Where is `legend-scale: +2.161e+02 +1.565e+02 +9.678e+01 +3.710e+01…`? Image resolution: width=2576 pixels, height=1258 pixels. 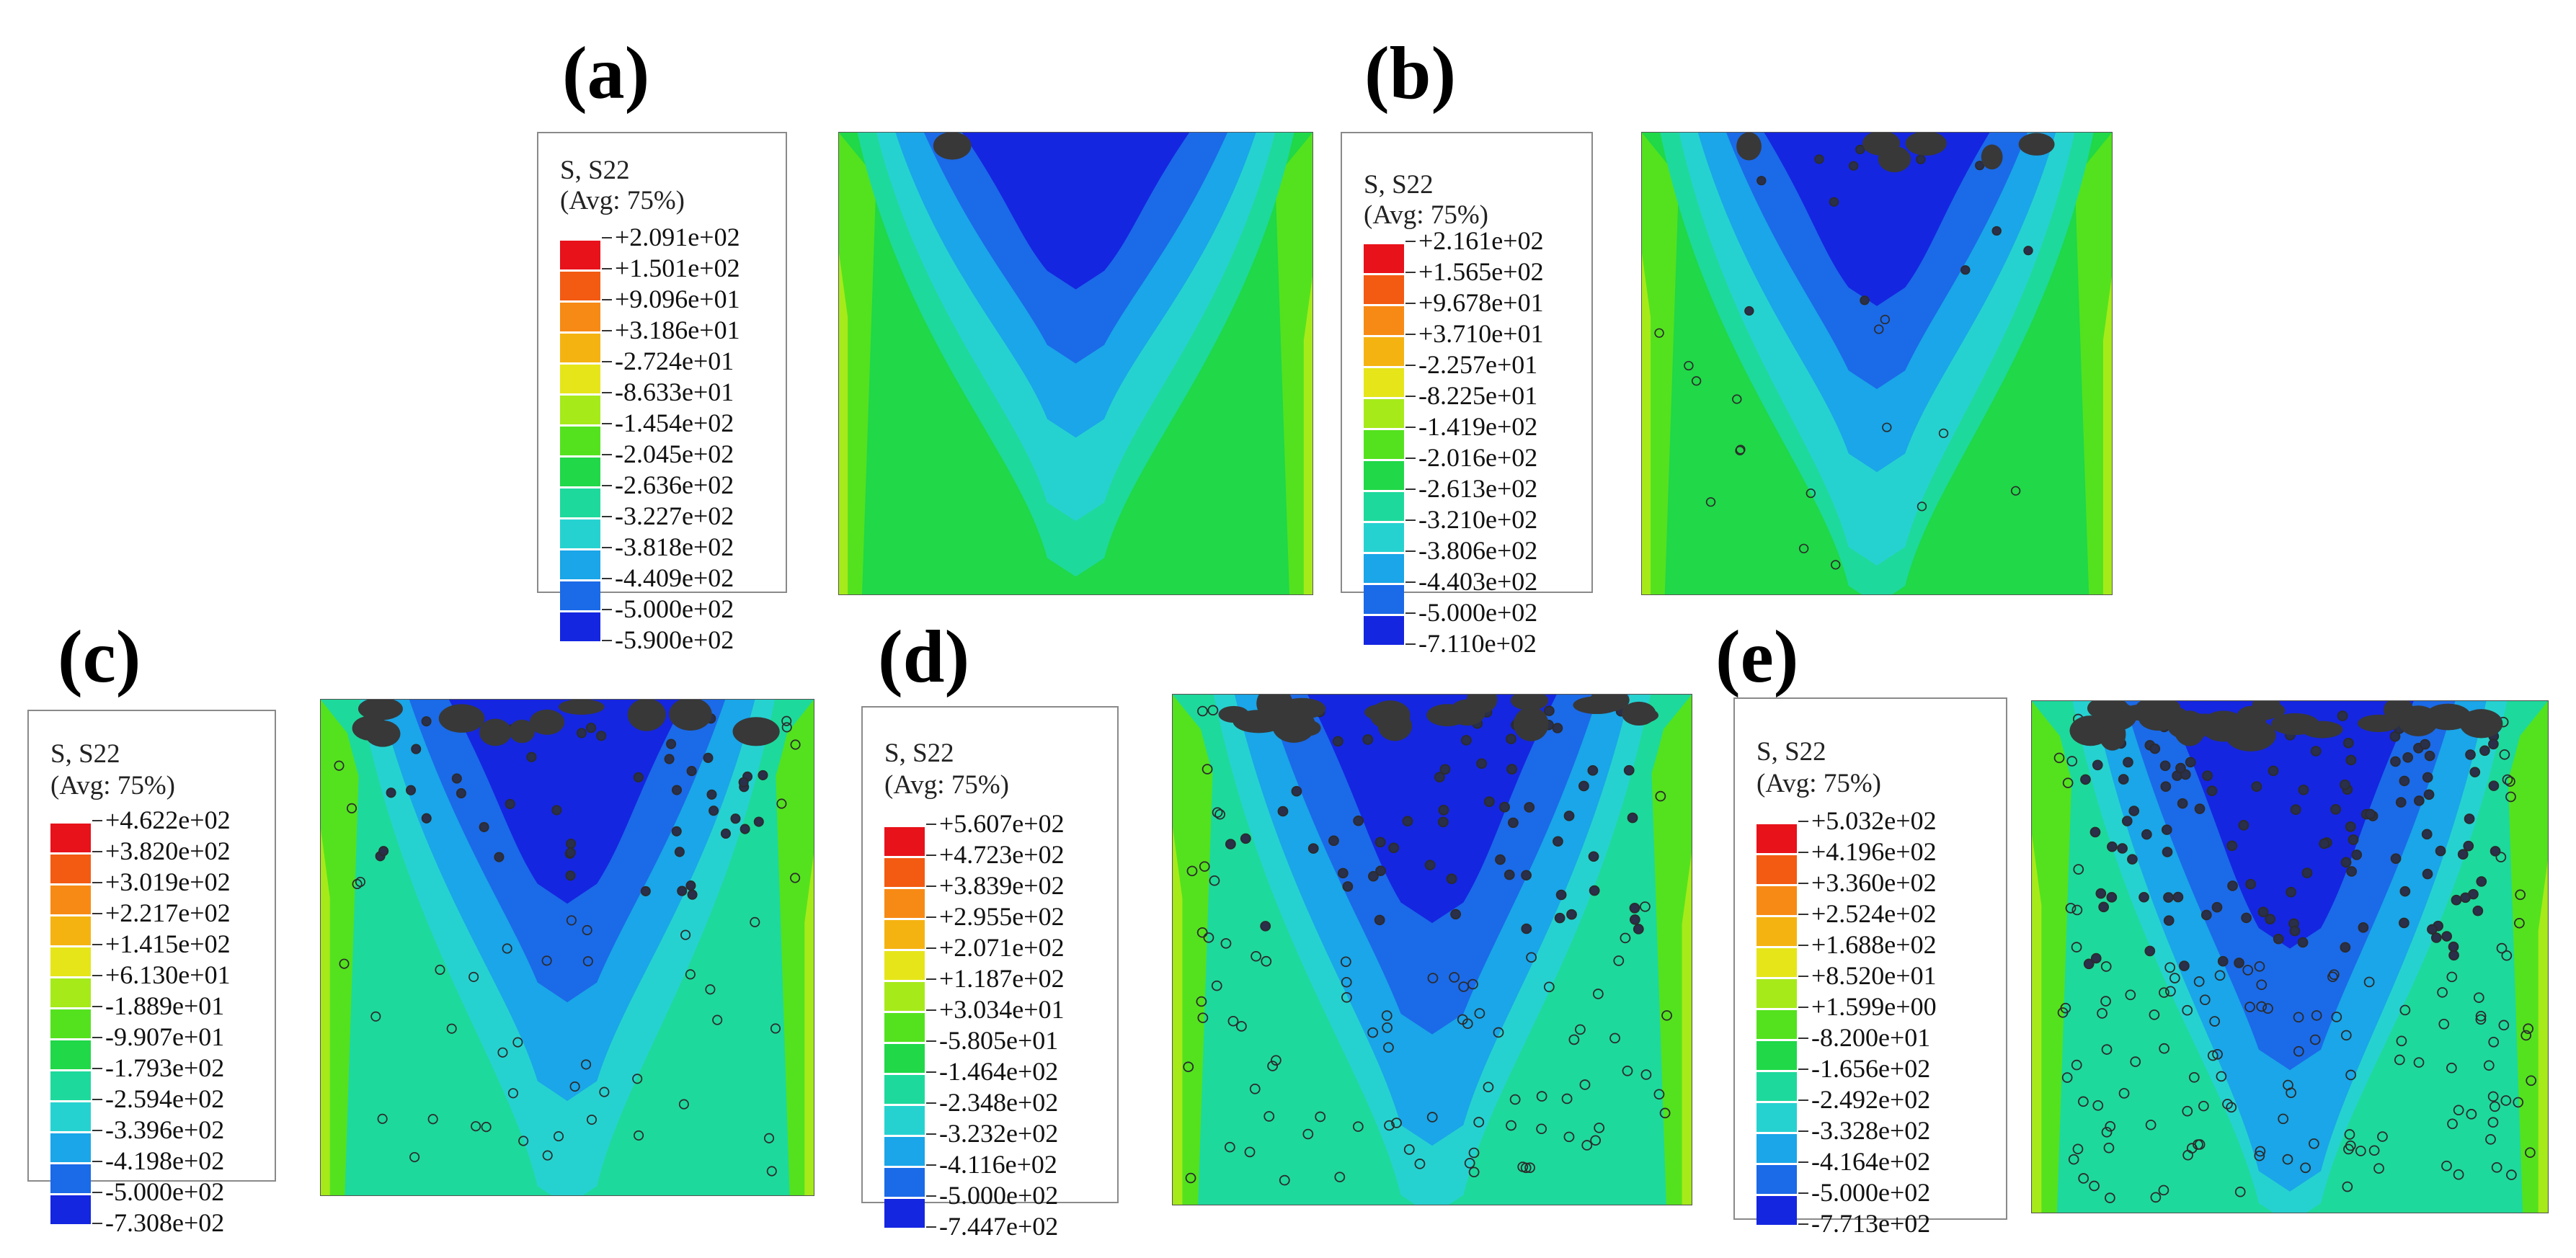 legend-scale: +2.161e+02 +1.565e+02 +9.678e+01 +3.710e+01… is located at coordinates (1515, 450).